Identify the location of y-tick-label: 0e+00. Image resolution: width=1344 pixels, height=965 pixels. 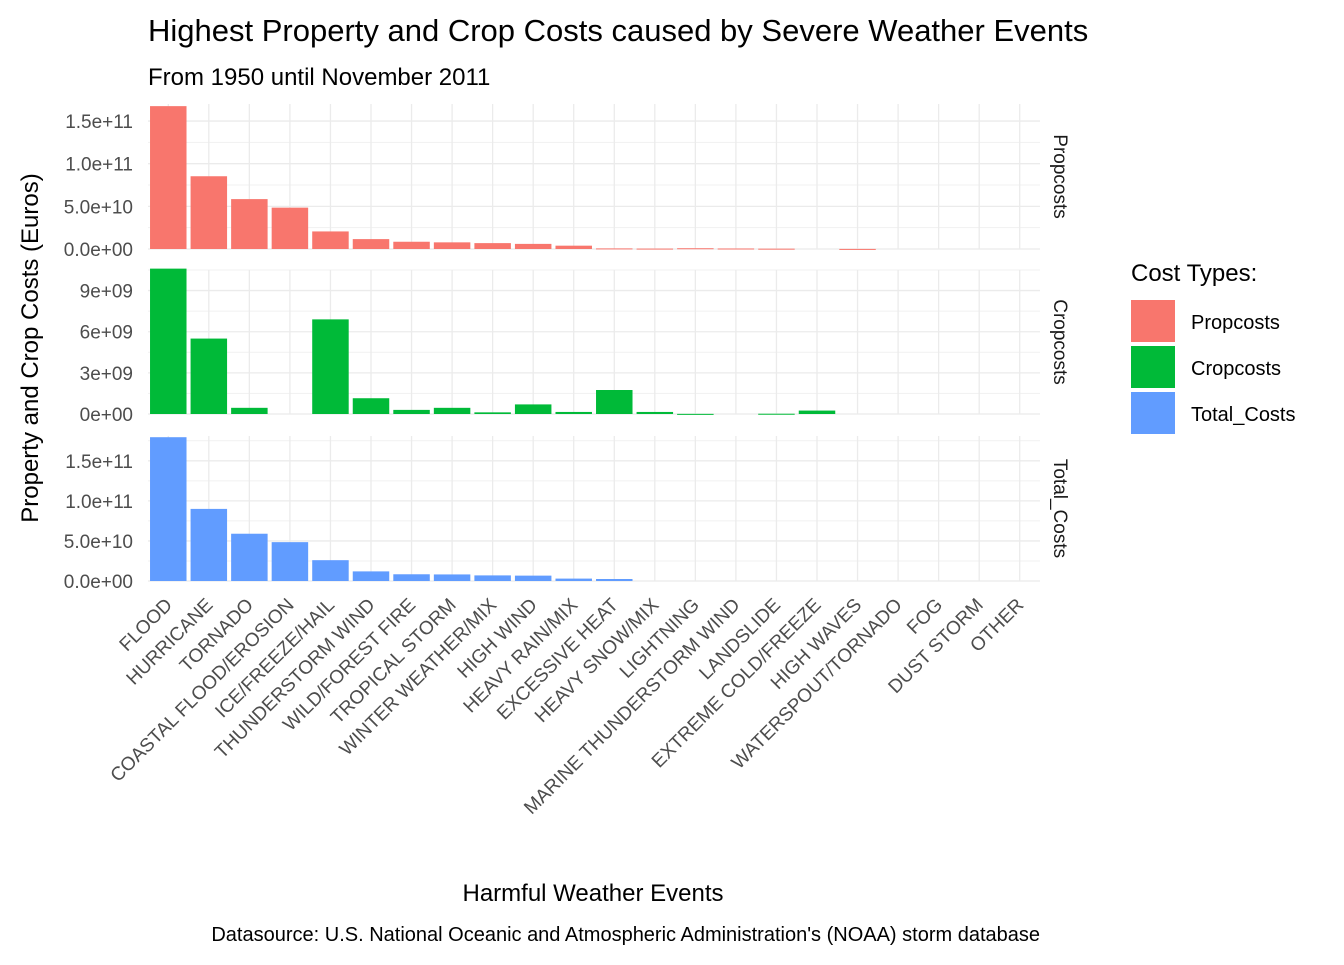
(106, 415).